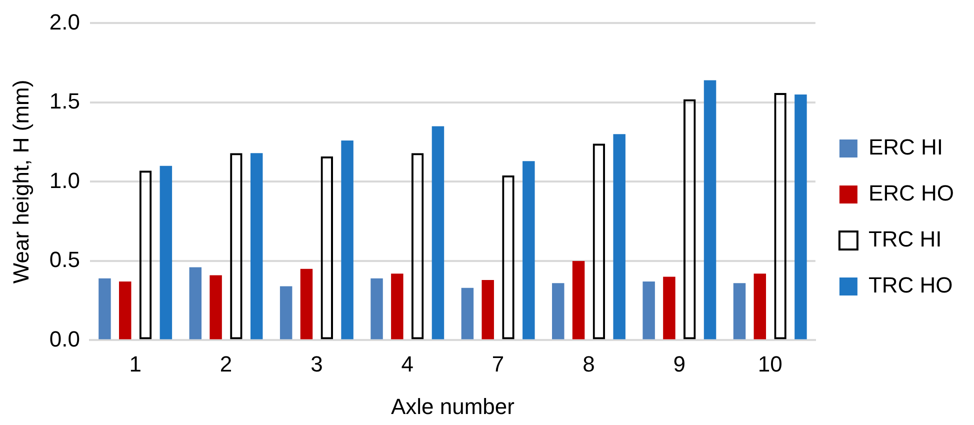 This screenshot has height=425, width=974. What do you see at coordinates (498, 363) in the screenshot?
I see `x-tick-label: 7` at bounding box center [498, 363].